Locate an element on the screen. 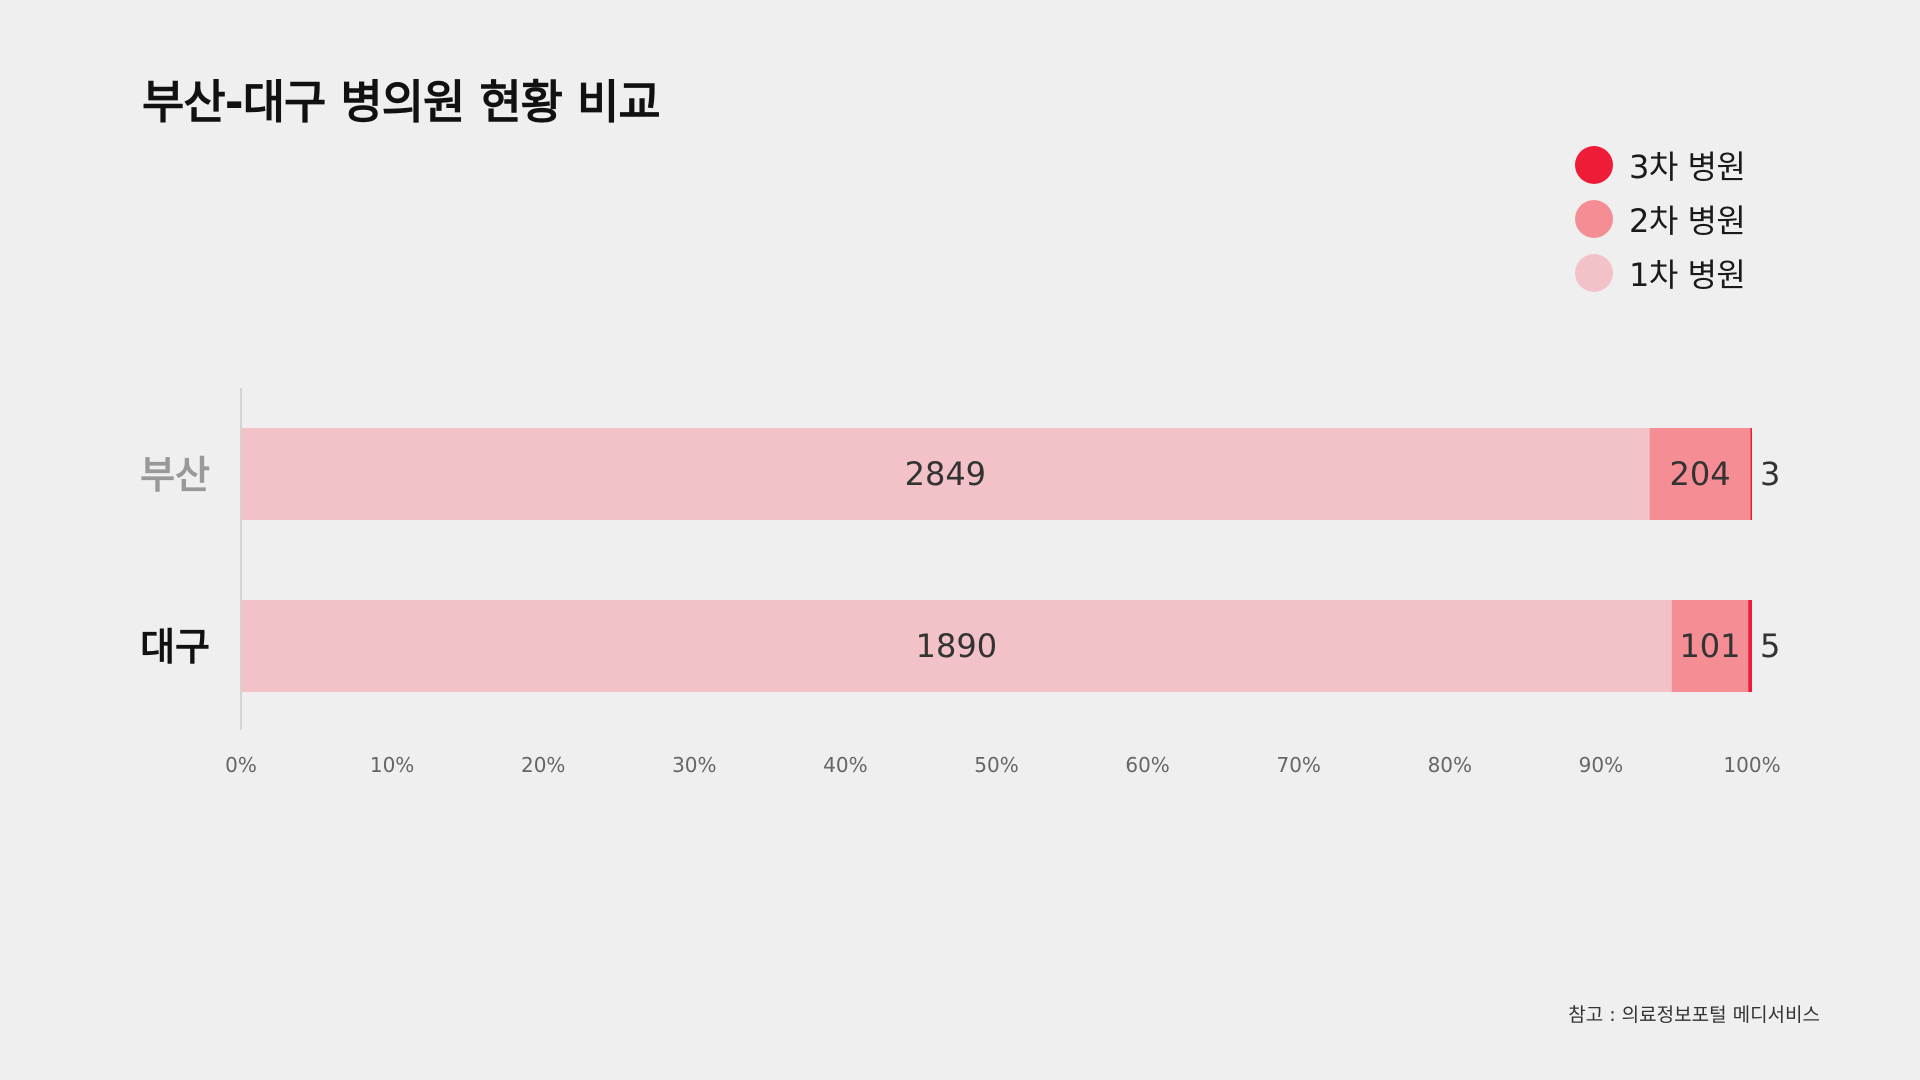  x-tick-label: 30% is located at coordinates (694, 765).